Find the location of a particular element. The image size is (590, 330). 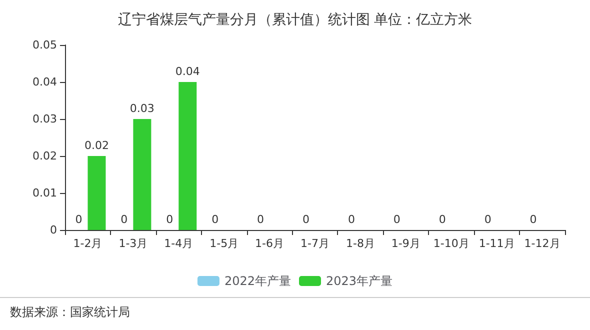

x-tick-label: 1-4月 is located at coordinates (179, 243).